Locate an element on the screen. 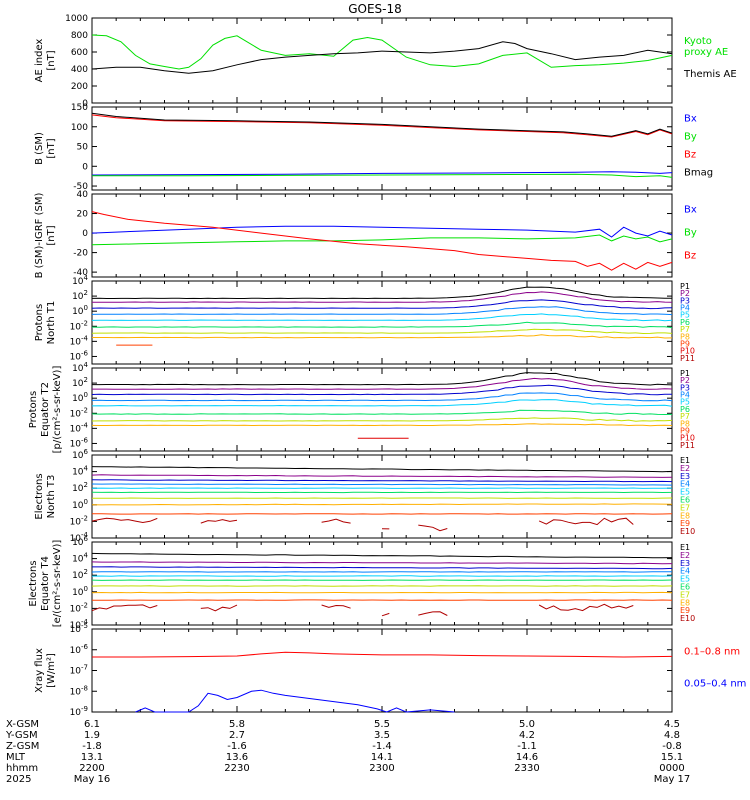 Image resolution: width=750 pixels, height=800 pixels. legend-entry: proxy AE is located at coordinates (706, 52).